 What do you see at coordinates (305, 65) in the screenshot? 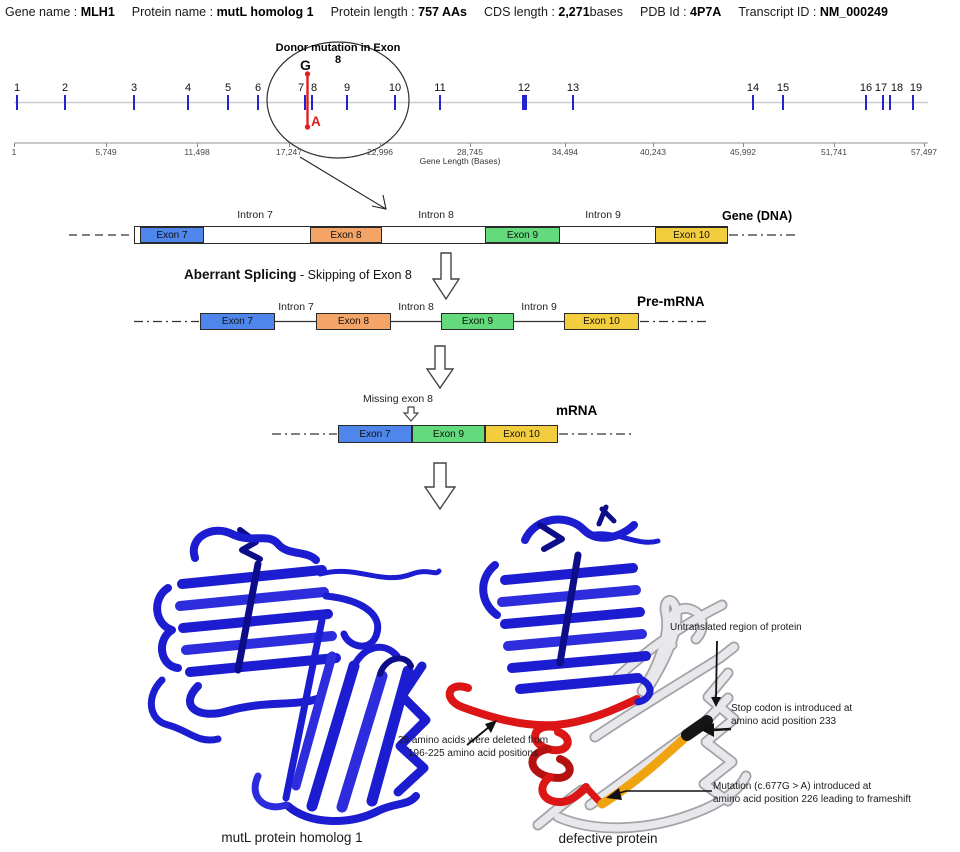
I see `mutation-base-g: G` at bounding box center [305, 65].